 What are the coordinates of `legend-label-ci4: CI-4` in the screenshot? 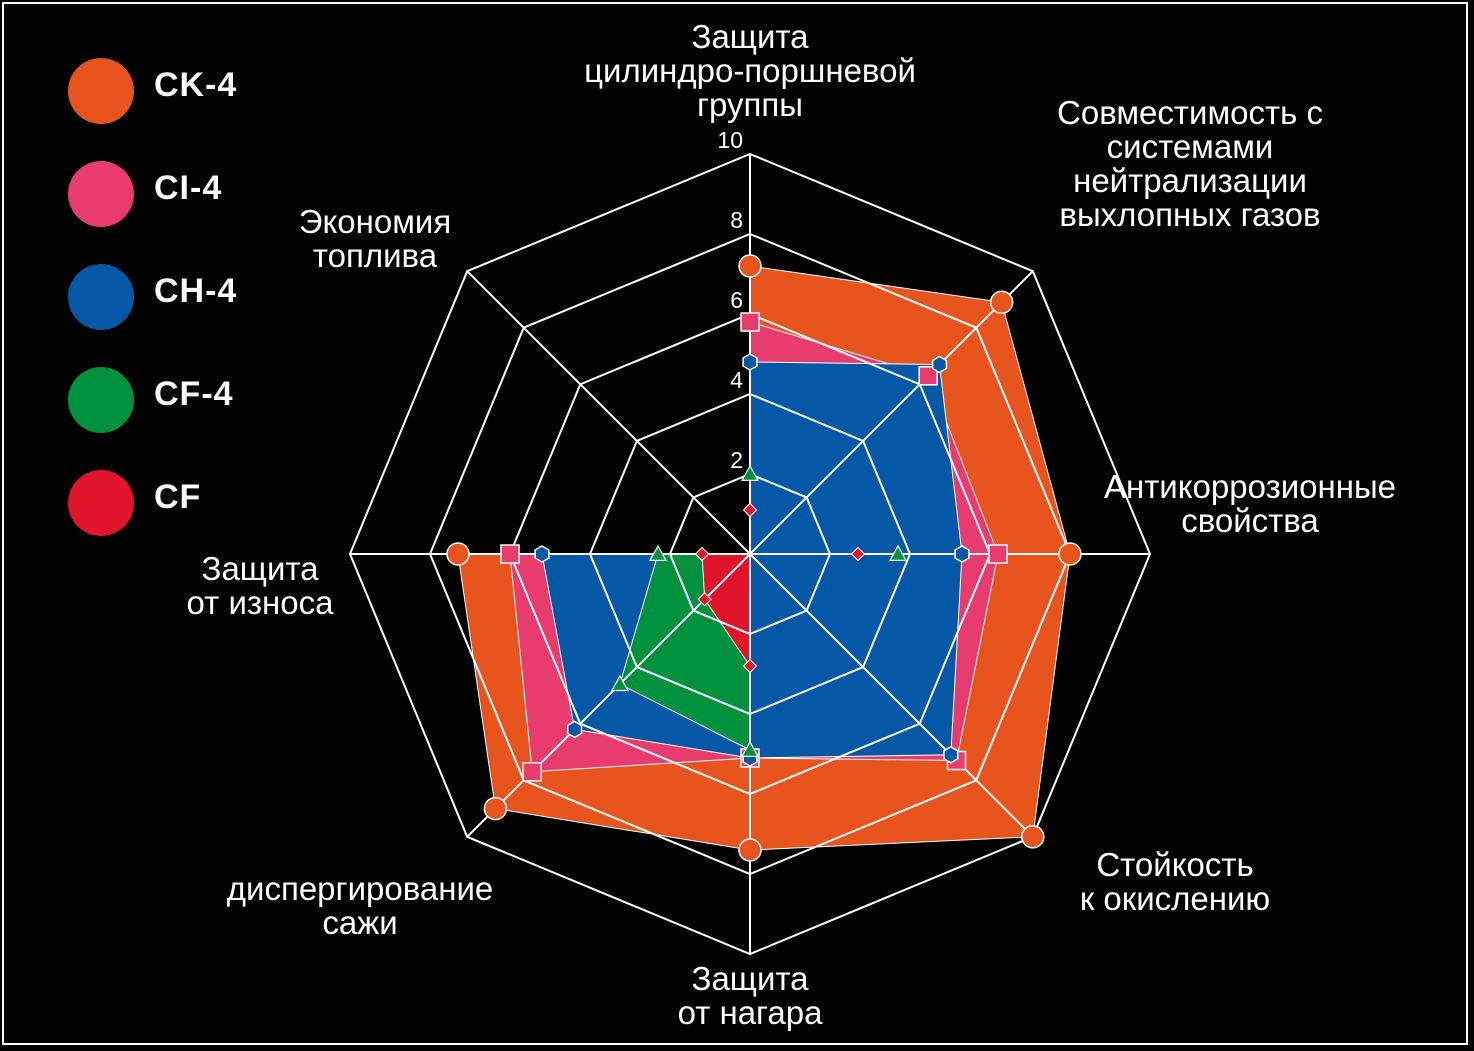 It's located at (188, 188).